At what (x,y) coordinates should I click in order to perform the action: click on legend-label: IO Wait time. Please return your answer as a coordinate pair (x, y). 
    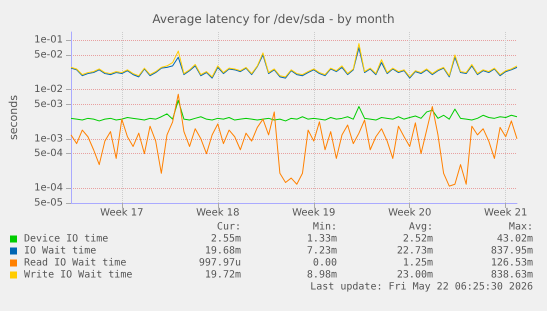
    Looking at the image, I should click on (60, 251).